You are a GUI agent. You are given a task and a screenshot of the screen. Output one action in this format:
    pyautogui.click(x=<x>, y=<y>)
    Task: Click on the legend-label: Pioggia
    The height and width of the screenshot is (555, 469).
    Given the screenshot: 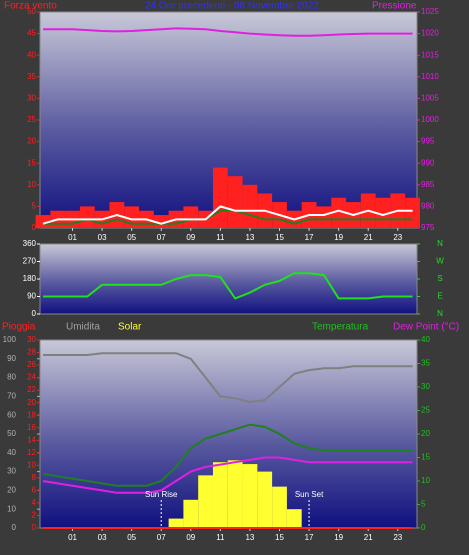 What is the action you would take?
    pyautogui.click(x=19, y=327)
    